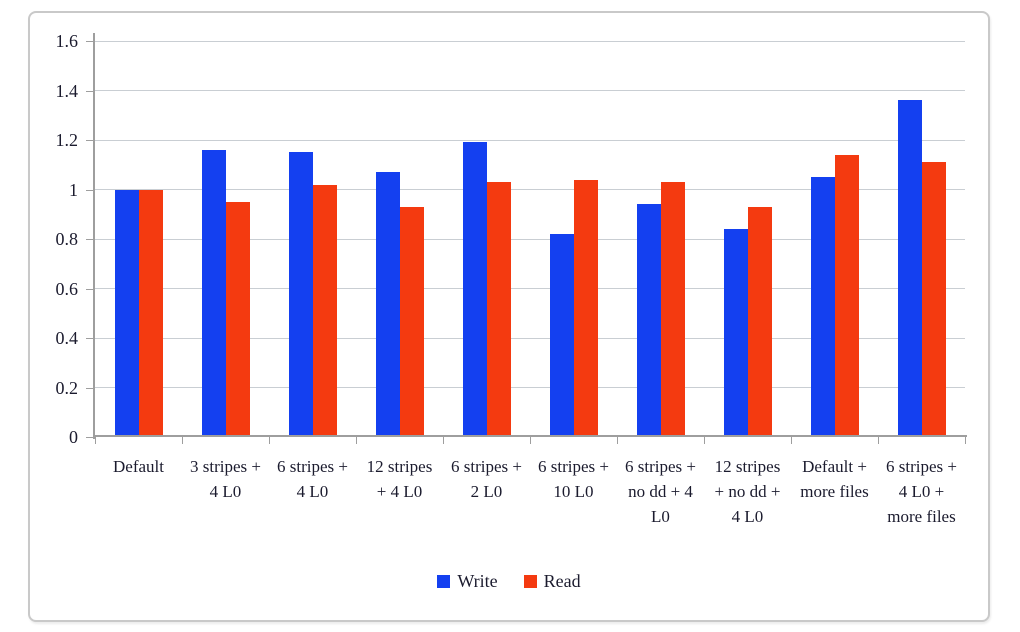 The image size is (1020, 632). I want to click on legend-swatch-read, so click(530, 581).